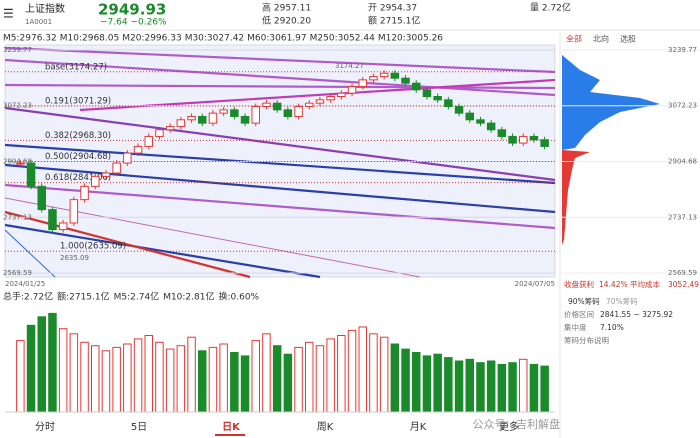 This screenshot has width=700, height=438. Describe the element at coordinates (636, 314) in the screenshot. I see `panel-text: 2841.55 − 3275.92` at that location.